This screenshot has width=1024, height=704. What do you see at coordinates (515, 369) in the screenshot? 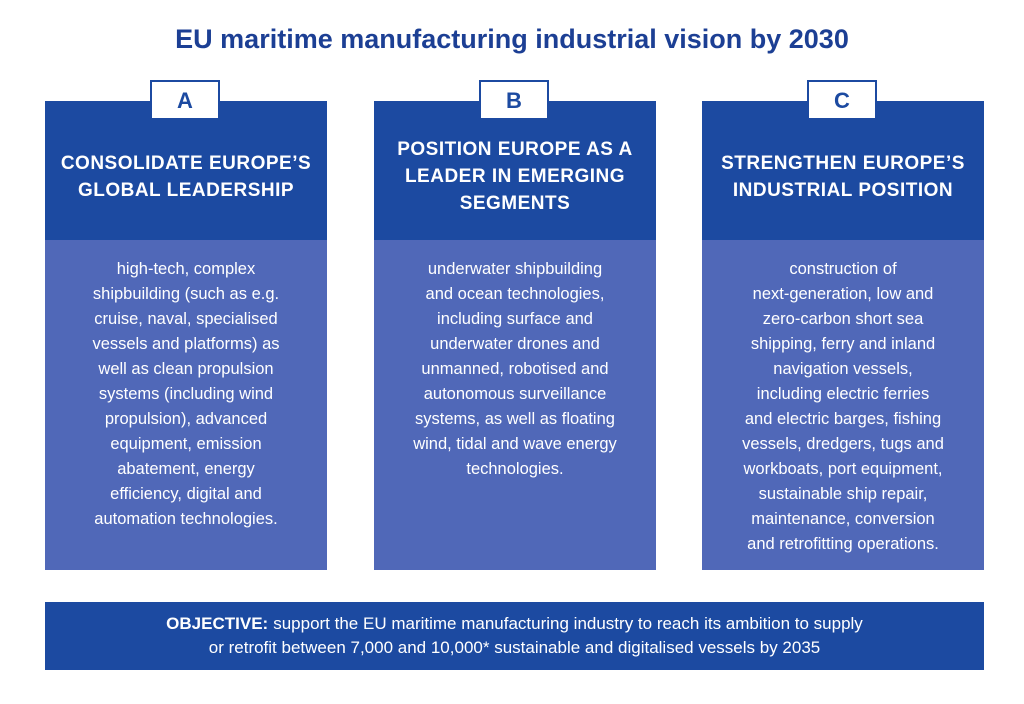
I see `body-line: unmanned, robotised and` at bounding box center [515, 369].